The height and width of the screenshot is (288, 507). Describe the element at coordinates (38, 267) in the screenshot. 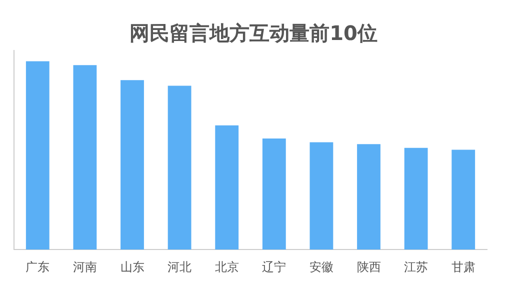

I see `x-tick-label: 广东` at that location.